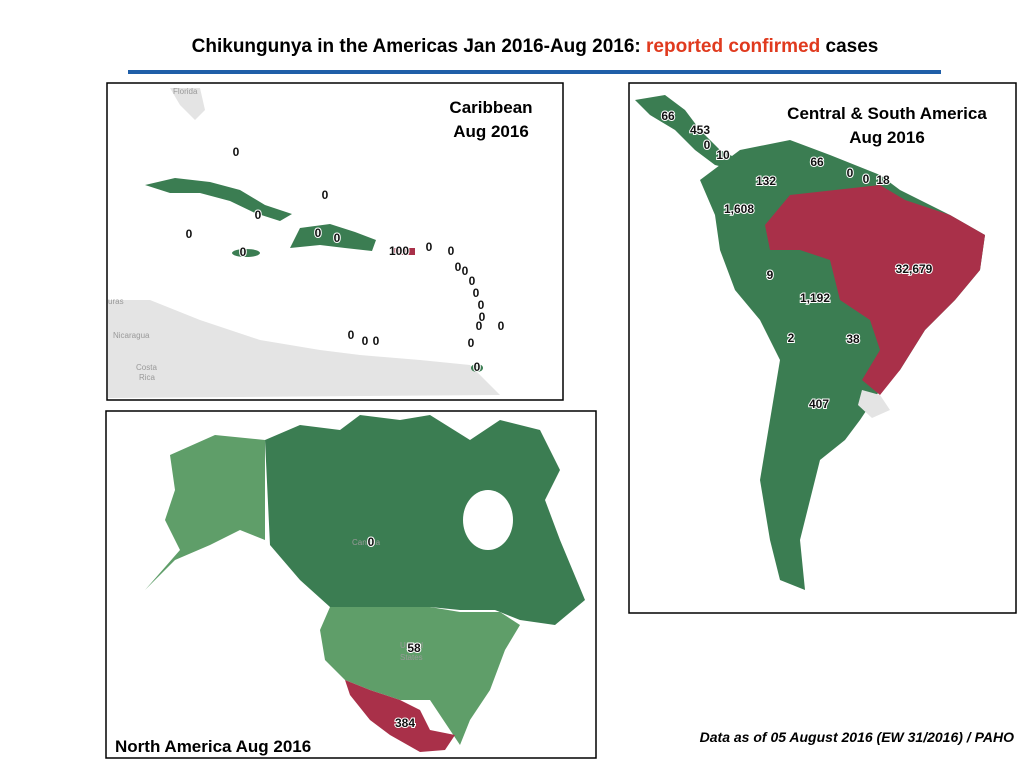 This screenshot has width=1024, height=768. I want to click on place-name: Rica, so click(147, 377).